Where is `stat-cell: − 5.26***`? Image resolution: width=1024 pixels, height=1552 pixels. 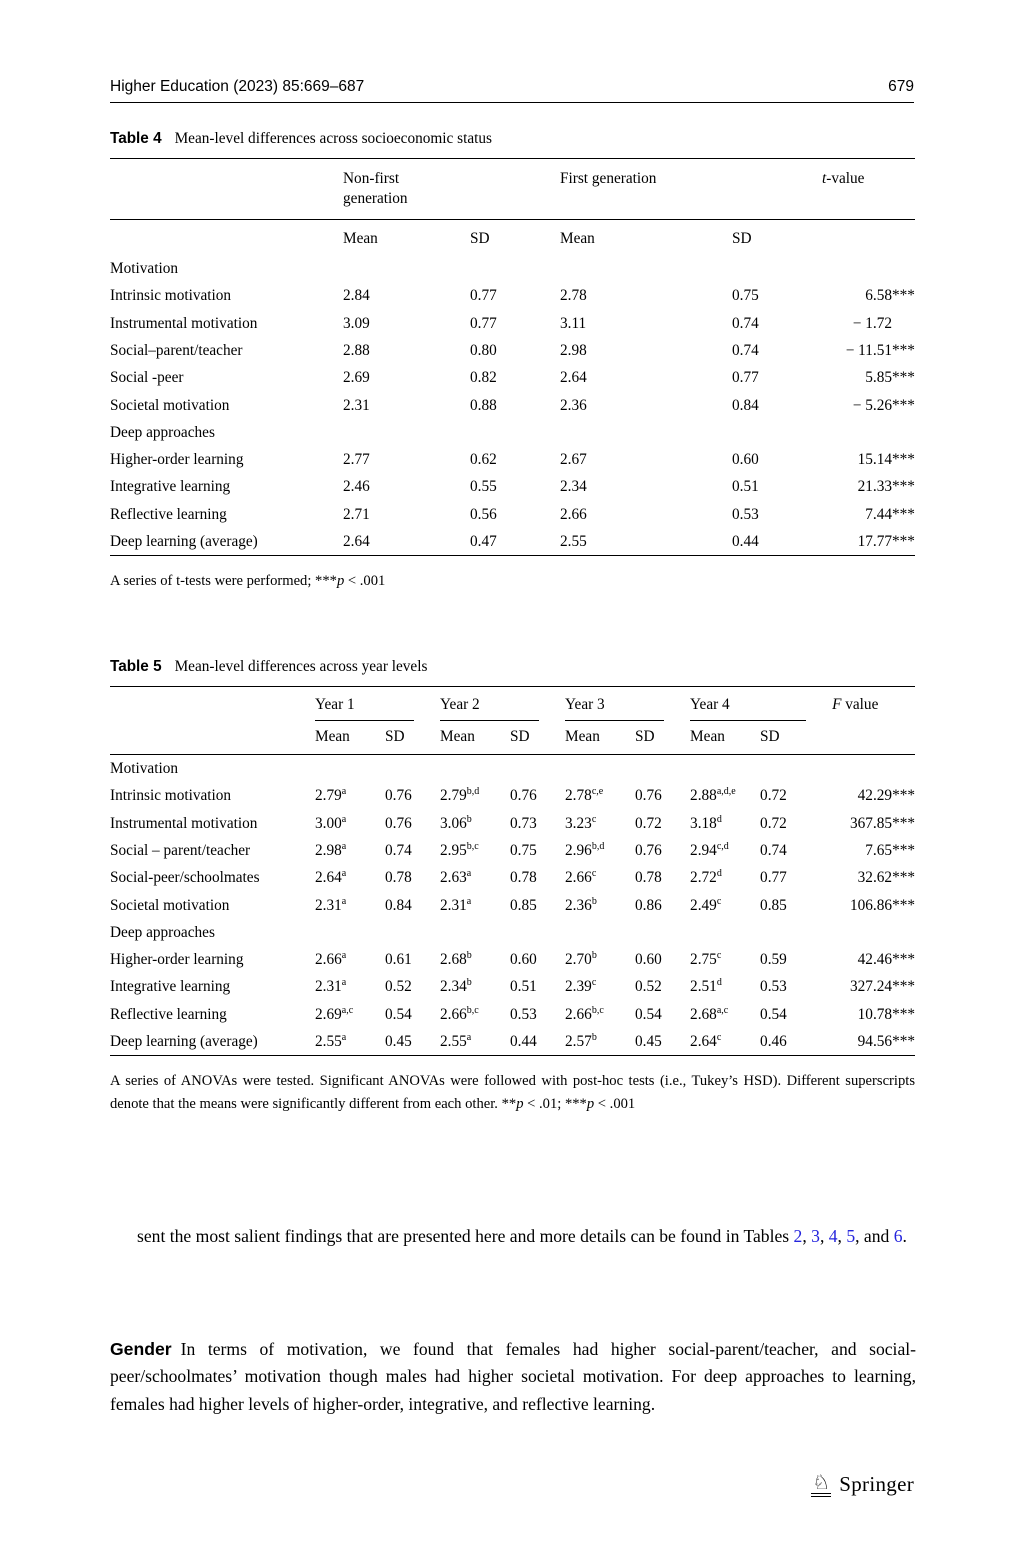
stat-cell: − 5.26*** is located at coordinates (868, 404).